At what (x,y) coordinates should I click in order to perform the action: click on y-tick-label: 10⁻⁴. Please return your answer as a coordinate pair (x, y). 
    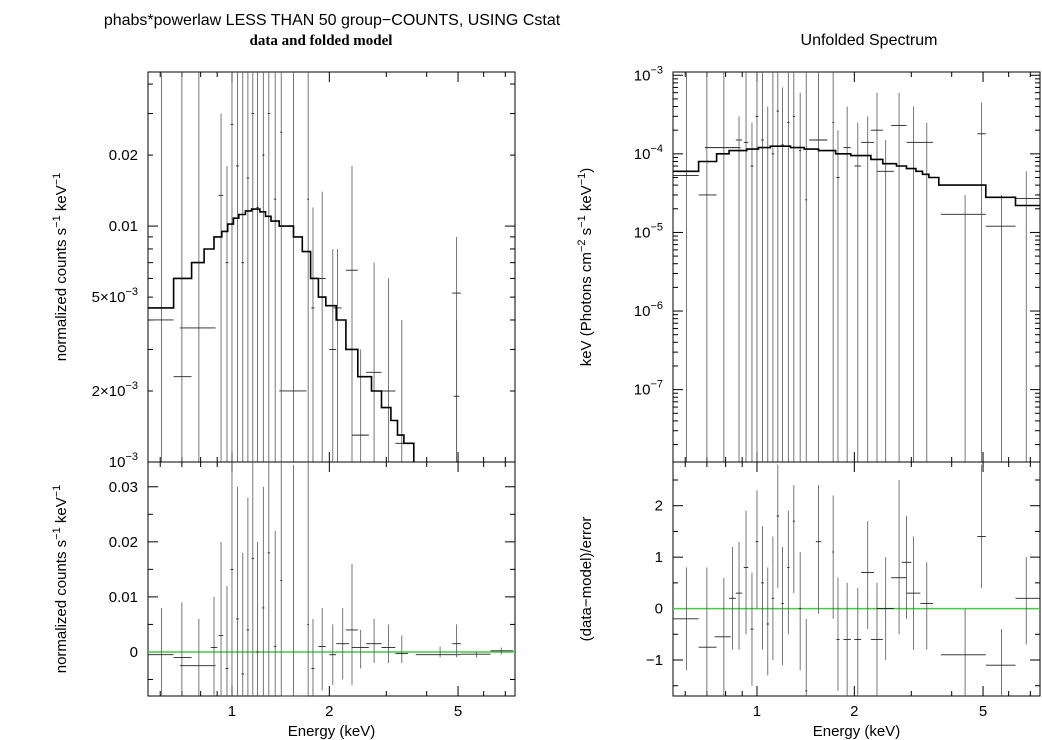
    Looking at the image, I should click on (648, 153).